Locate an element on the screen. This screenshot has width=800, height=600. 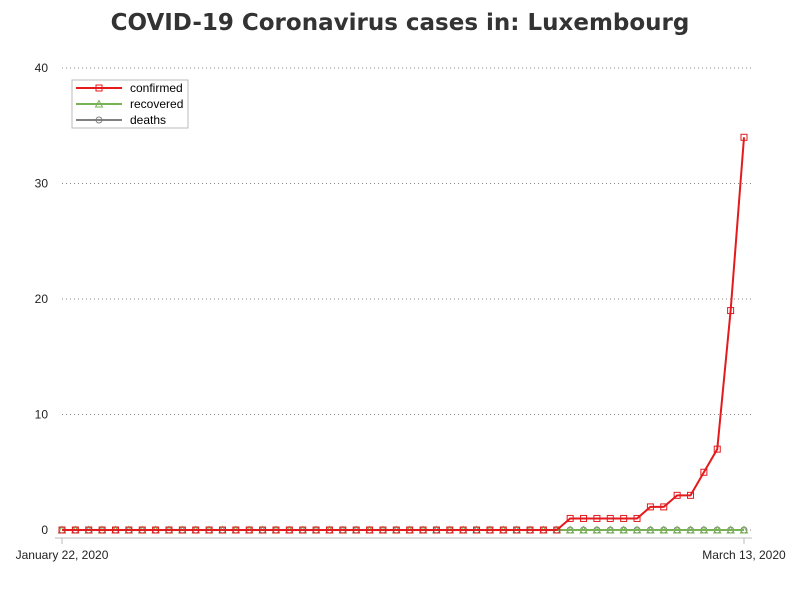
x-tick-label: January 22, 2020 is located at coordinates (62, 555).